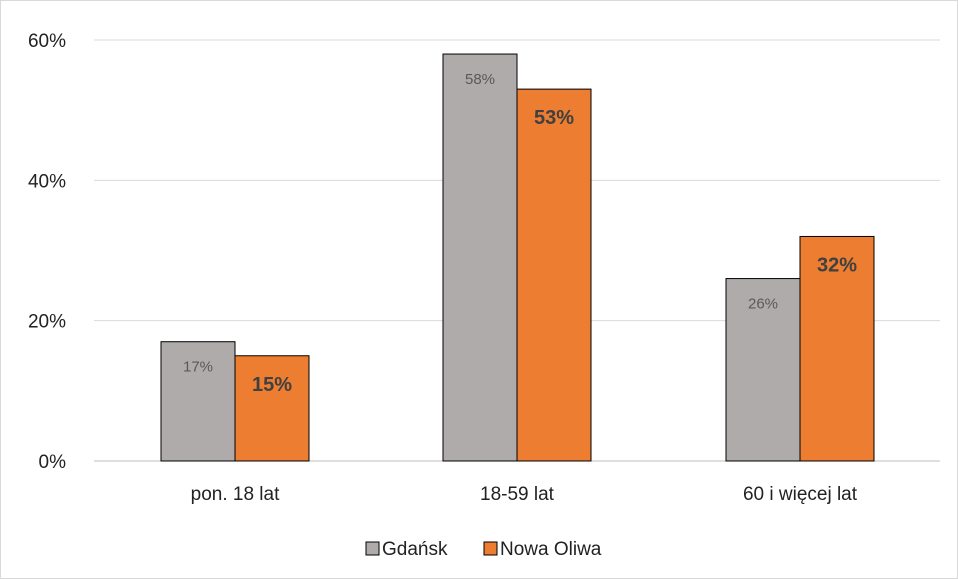 The height and width of the screenshot is (579, 958). I want to click on data-label-gdansk: 58%, so click(480, 79).